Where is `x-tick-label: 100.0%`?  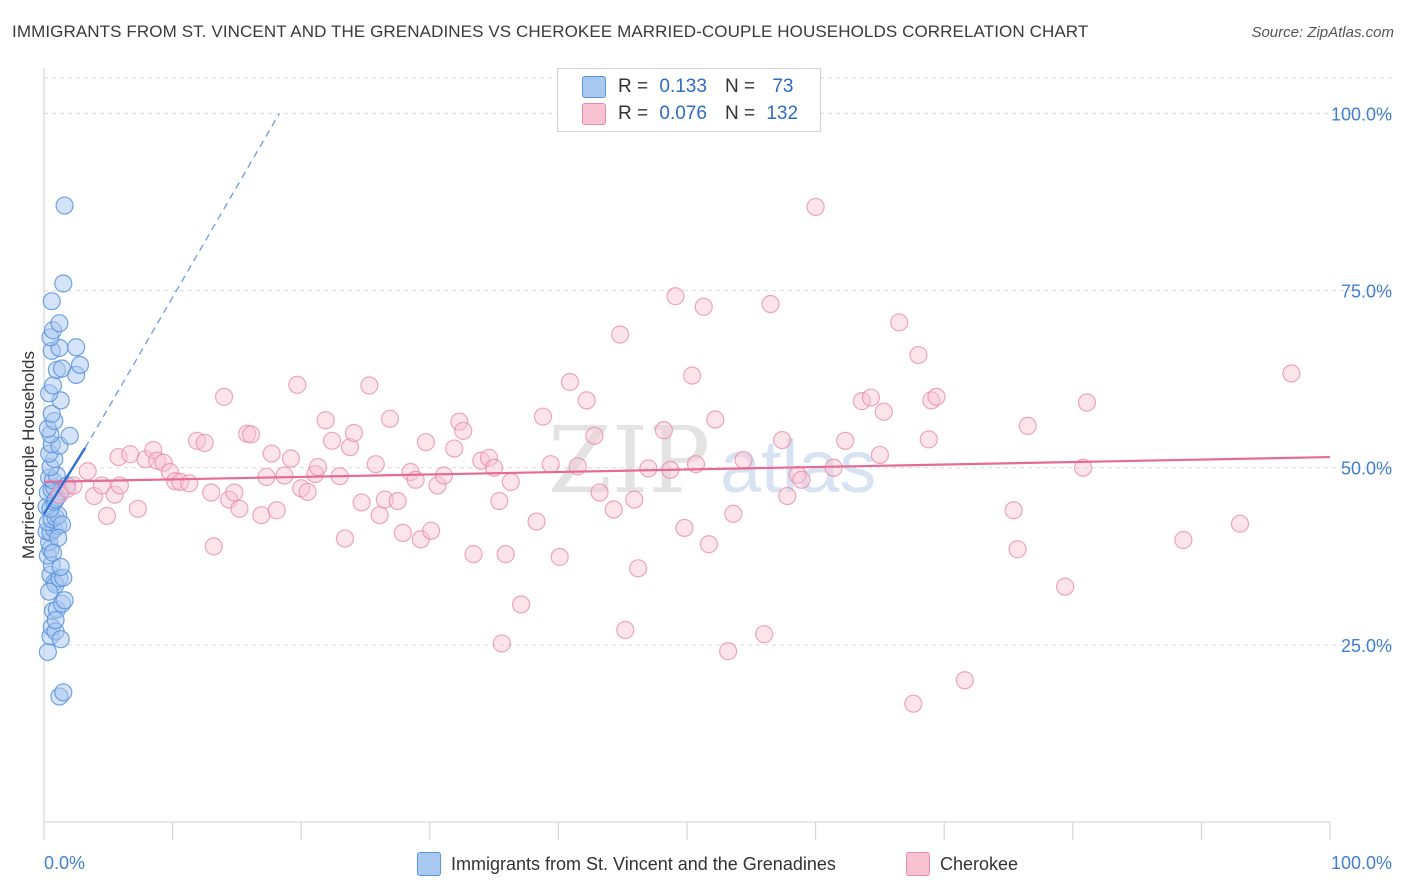 x-tick-label: 100.0% is located at coordinates (1361, 863).